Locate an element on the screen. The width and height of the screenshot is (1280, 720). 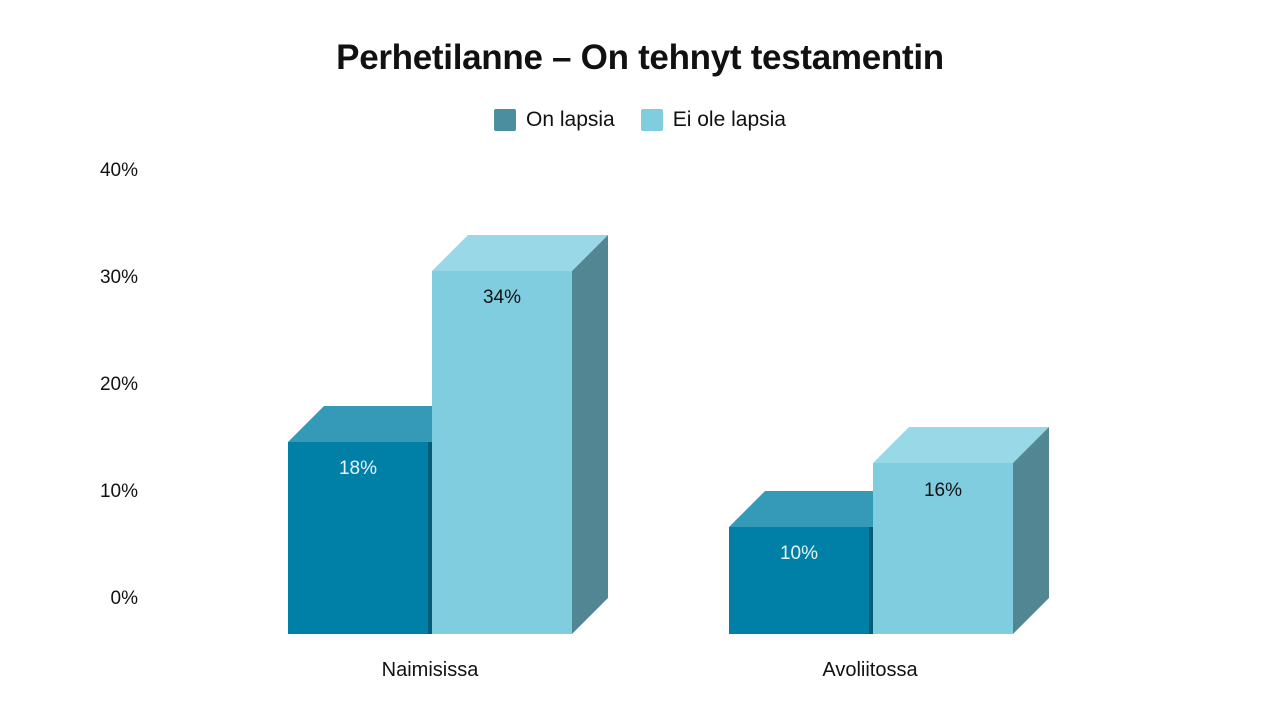
bar-naimisissa-ei-ole-lapsia is located at coordinates (520, 434).